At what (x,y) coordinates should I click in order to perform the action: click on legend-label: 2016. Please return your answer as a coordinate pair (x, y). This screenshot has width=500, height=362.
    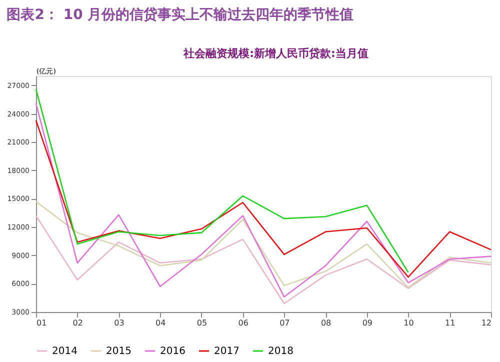
    Looking at the image, I should click on (173, 351).